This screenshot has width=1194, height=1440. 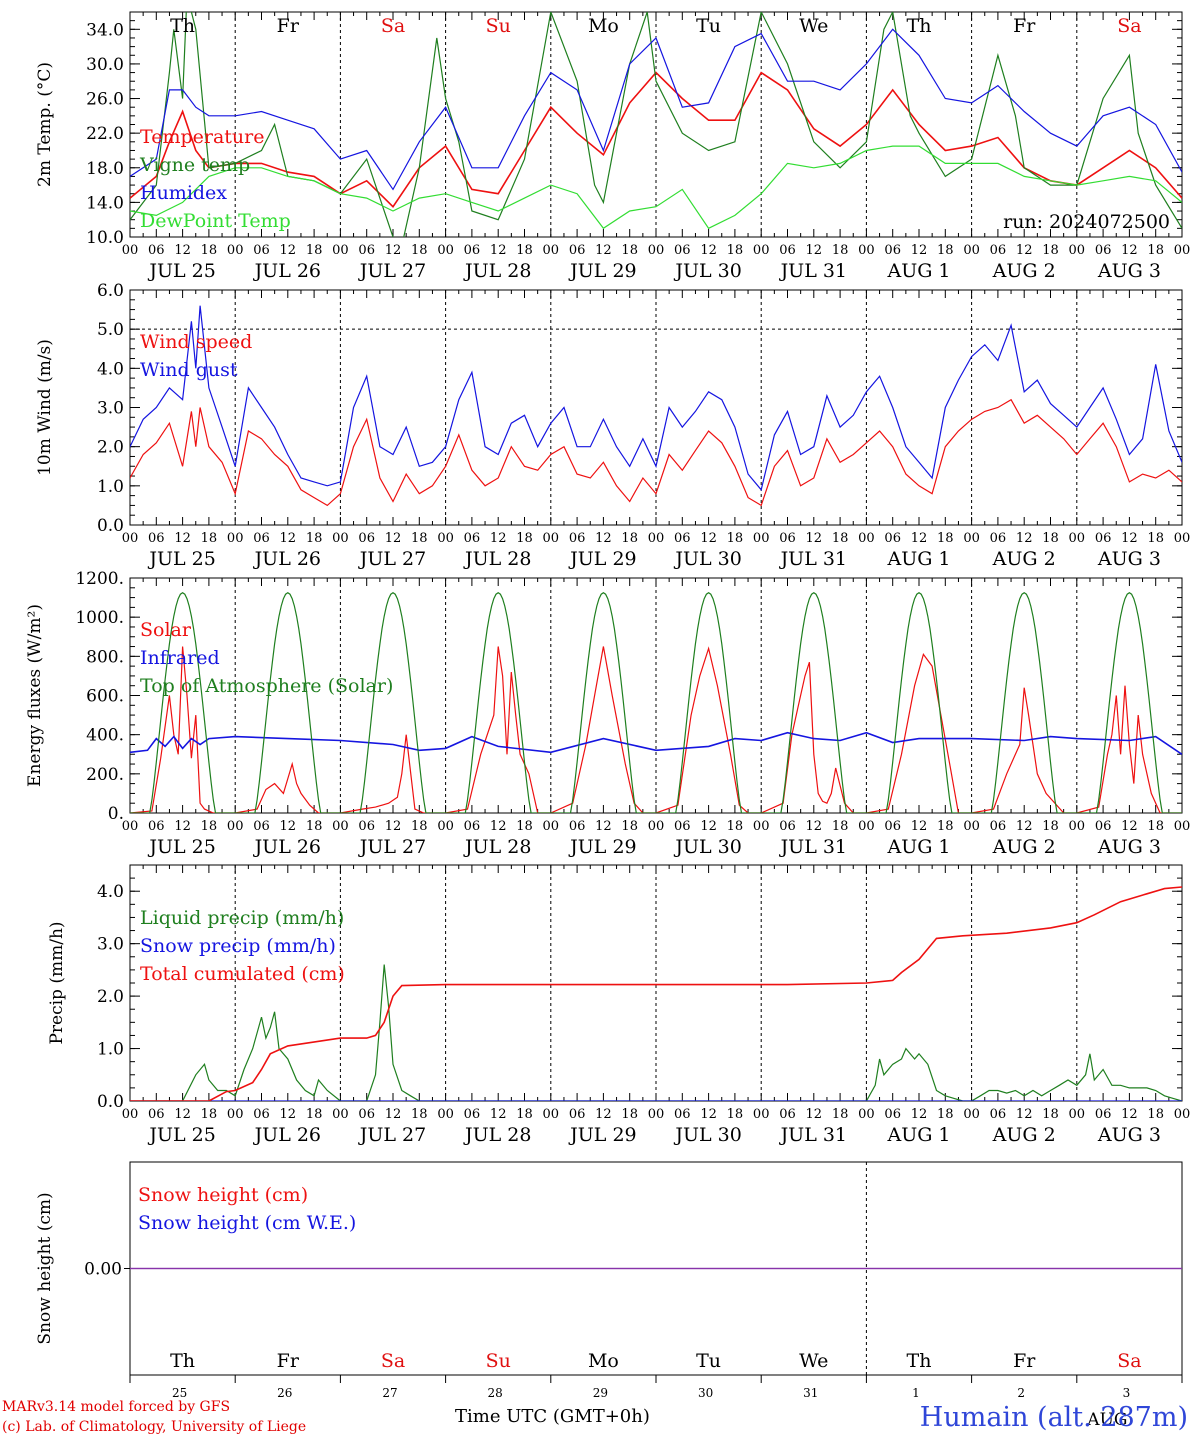 What do you see at coordinates (223, 1195) in the screenshot?
I see `legend-entry: Snow height (cm)` at bounding box center [223, 1195].